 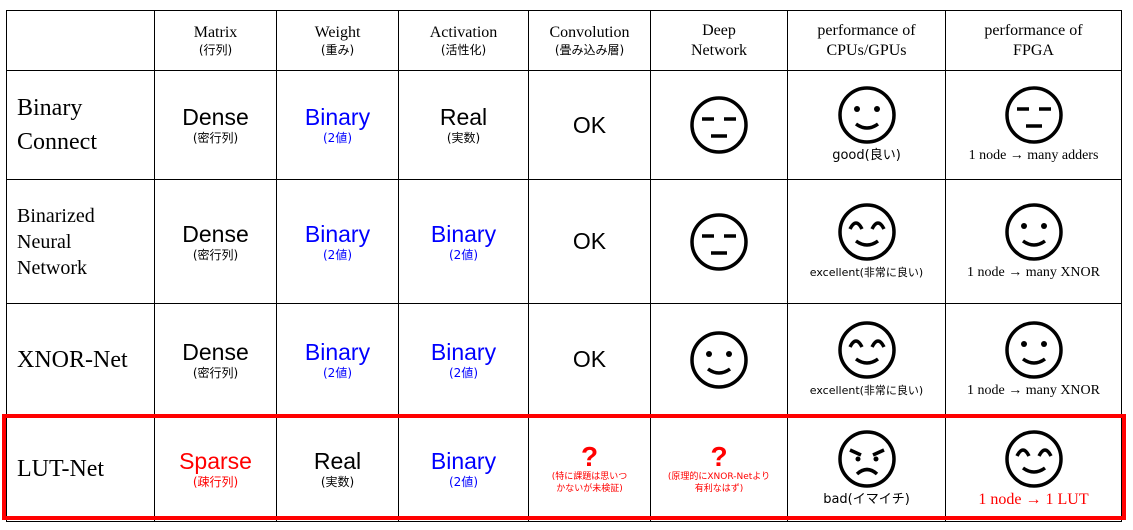 What do you see at coordinates (80, 40) in the screenshot?
I see `corner-cell` at bounding box center [80, 40].